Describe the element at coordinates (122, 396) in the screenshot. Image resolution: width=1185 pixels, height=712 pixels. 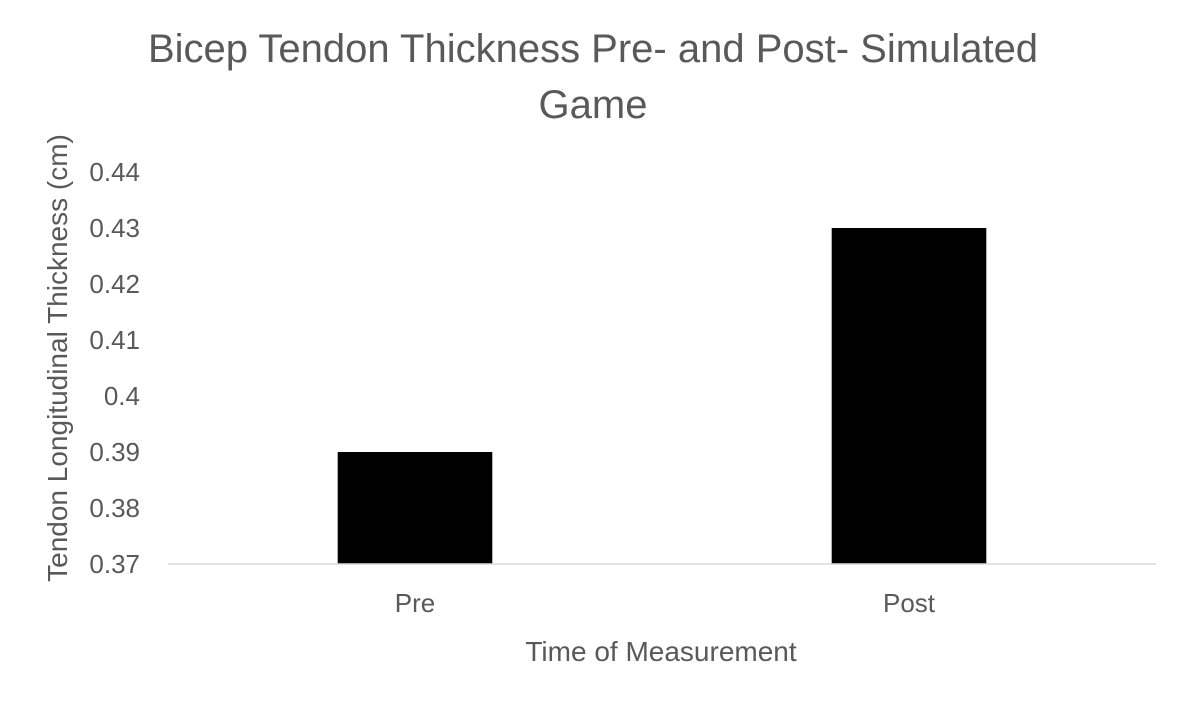
I see `y-tick-label: 0.4` at that location.